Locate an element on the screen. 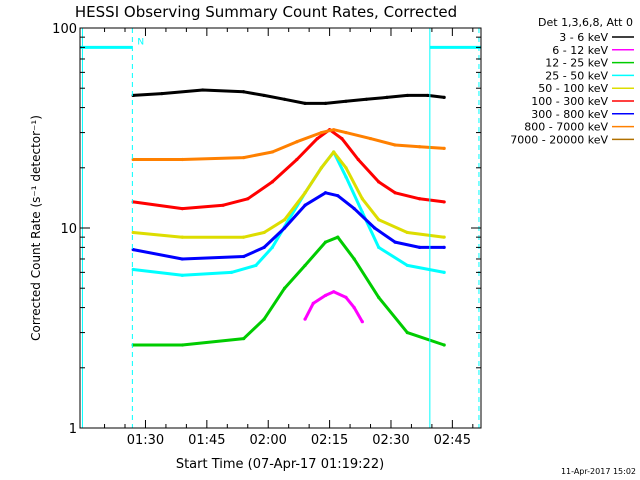 This screenshot has height=480, width=640. y-tick-label: 100 is located at coordinates (64, 29).